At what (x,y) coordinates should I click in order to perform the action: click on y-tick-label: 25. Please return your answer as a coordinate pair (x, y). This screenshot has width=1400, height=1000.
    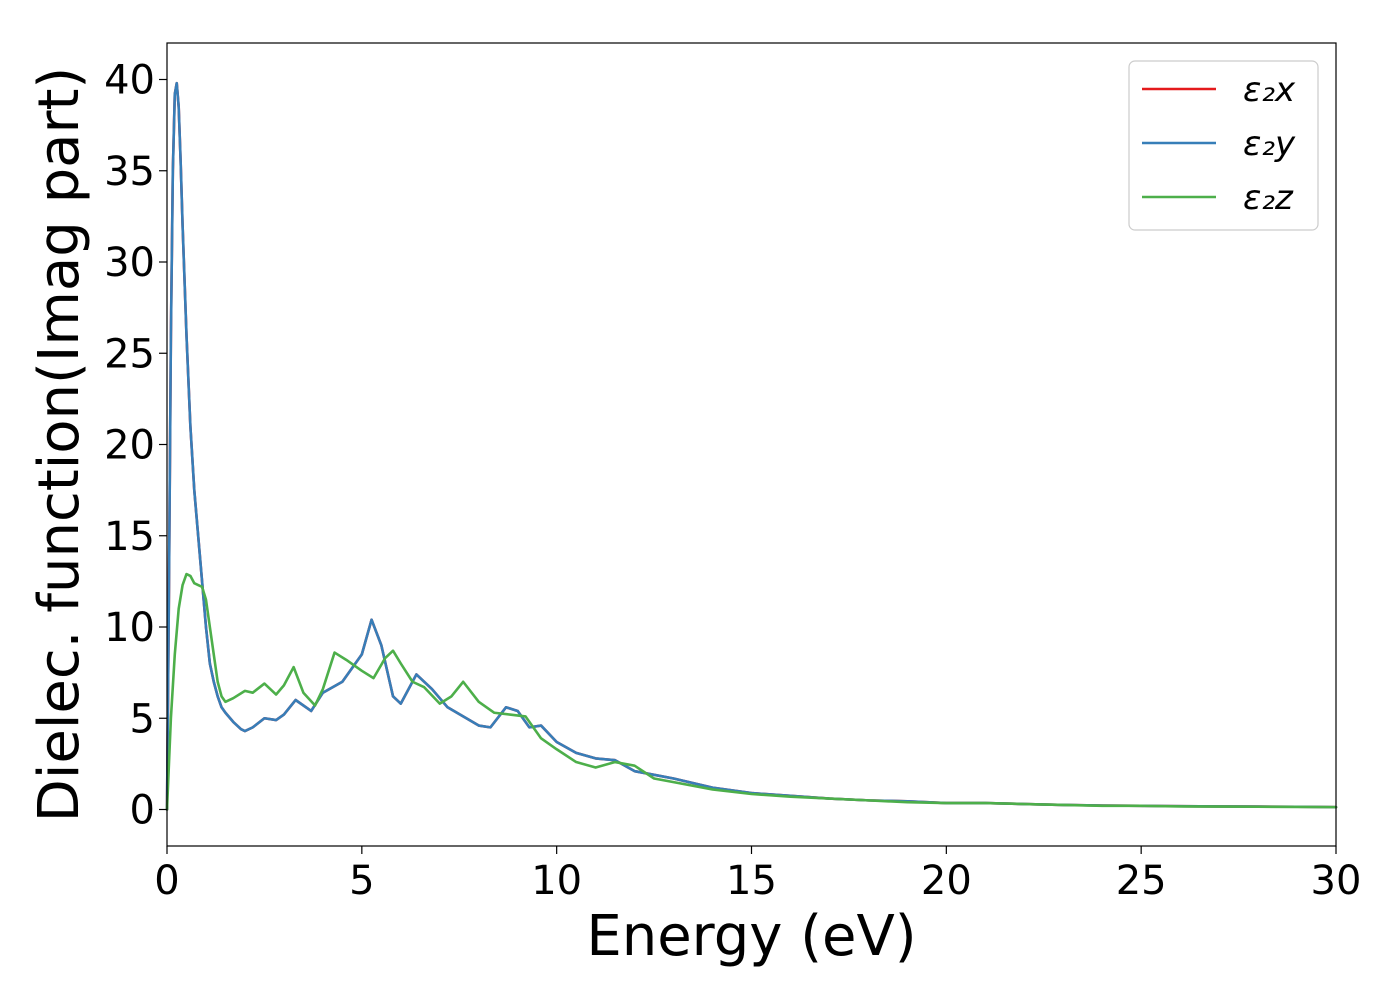
    Looking at the image, I should click on (129, 354).